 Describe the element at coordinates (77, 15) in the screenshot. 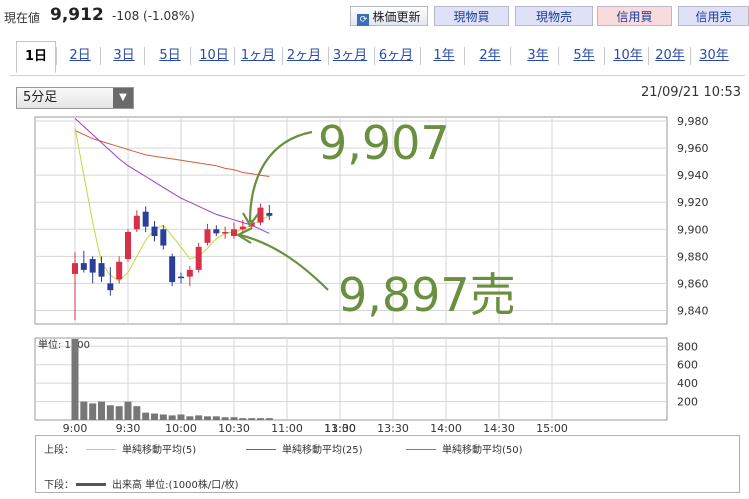

I see `current-price-value: 9,912` at that location.